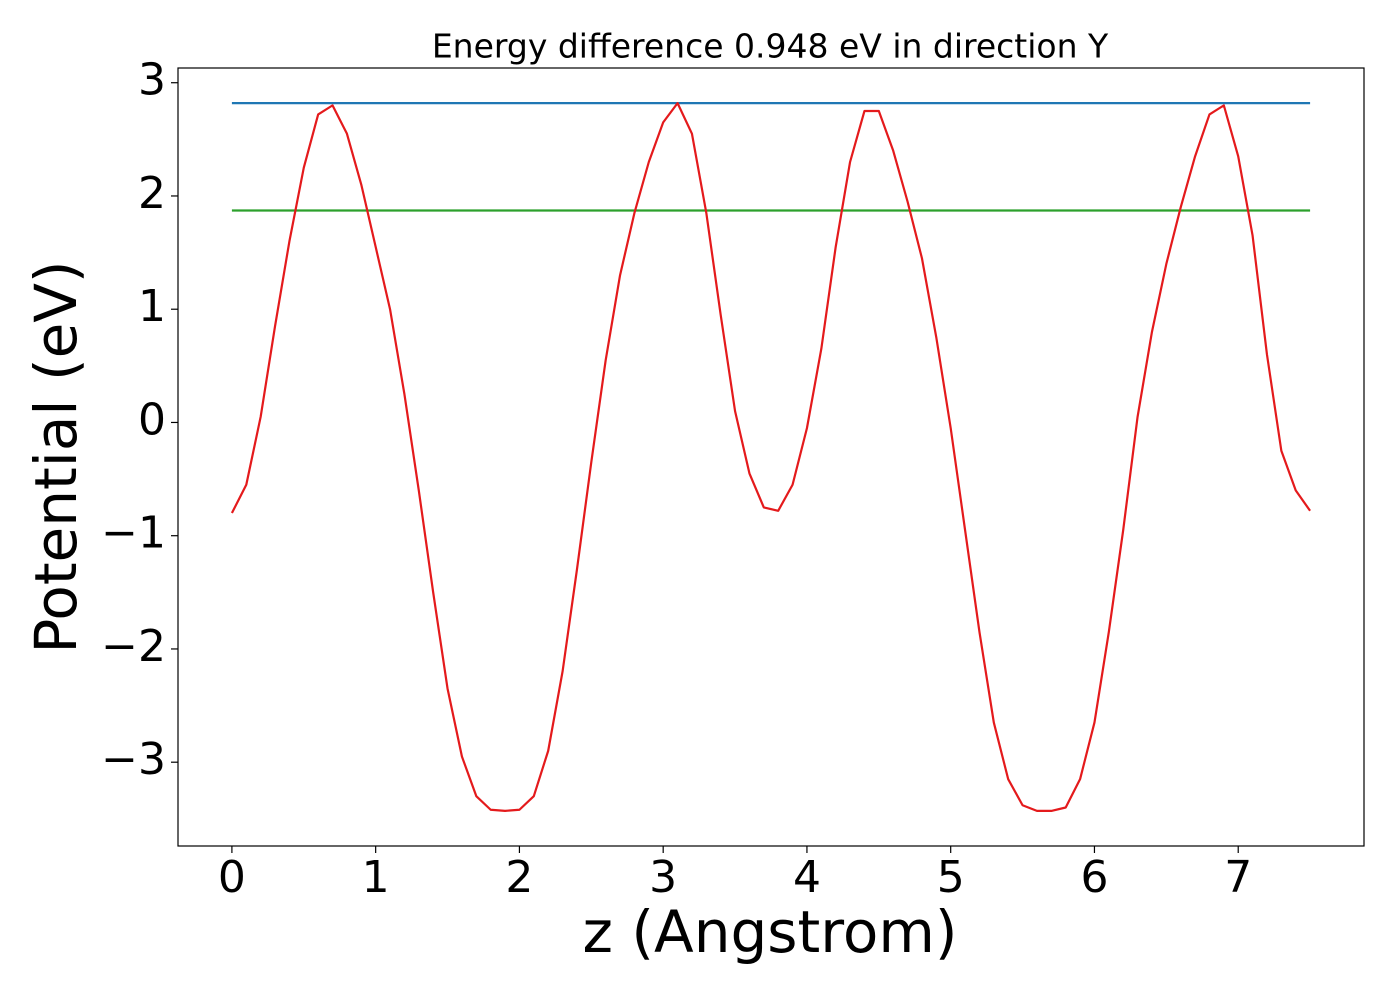 This screenshot has height=1000, width=1400. Describe the element at coordinates (56, 456) in the screenshot. I see `y-axis-label: Potential (eV)` at that location.